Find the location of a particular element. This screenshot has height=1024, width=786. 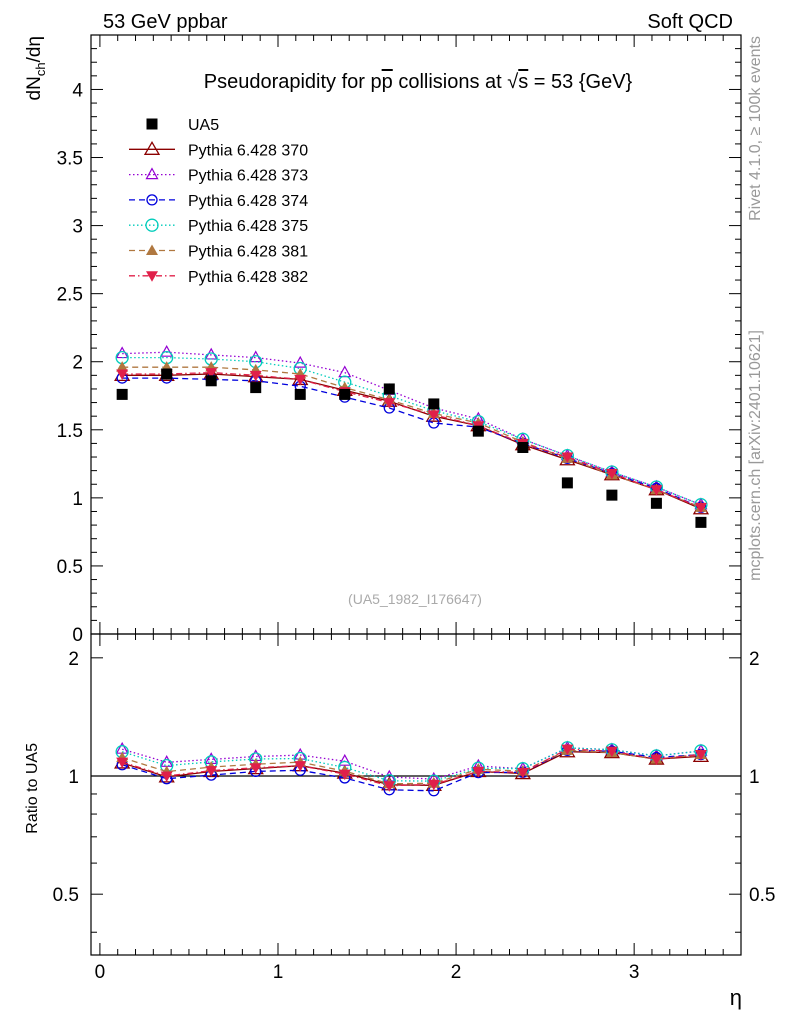

y-tick-label: 2.5 is located at coordinates (70, 295).